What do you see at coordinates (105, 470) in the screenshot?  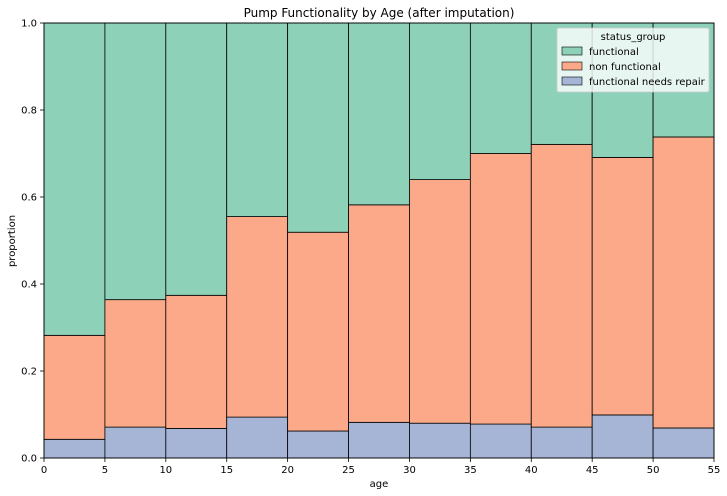 I see `x-tick-label-1: 5` at bounding box center [105, 470].